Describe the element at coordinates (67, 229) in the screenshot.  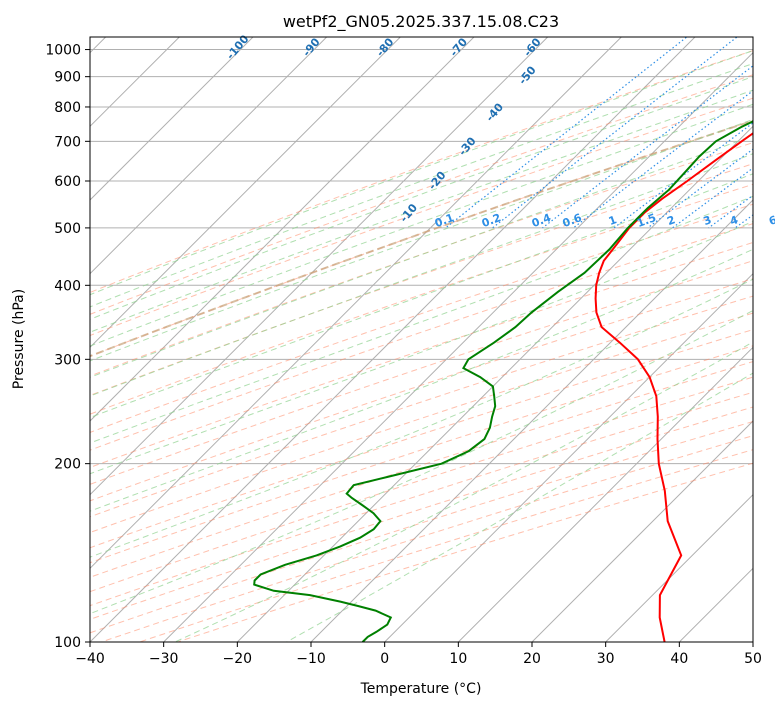
I see `y-tick-label: 500` at that location.